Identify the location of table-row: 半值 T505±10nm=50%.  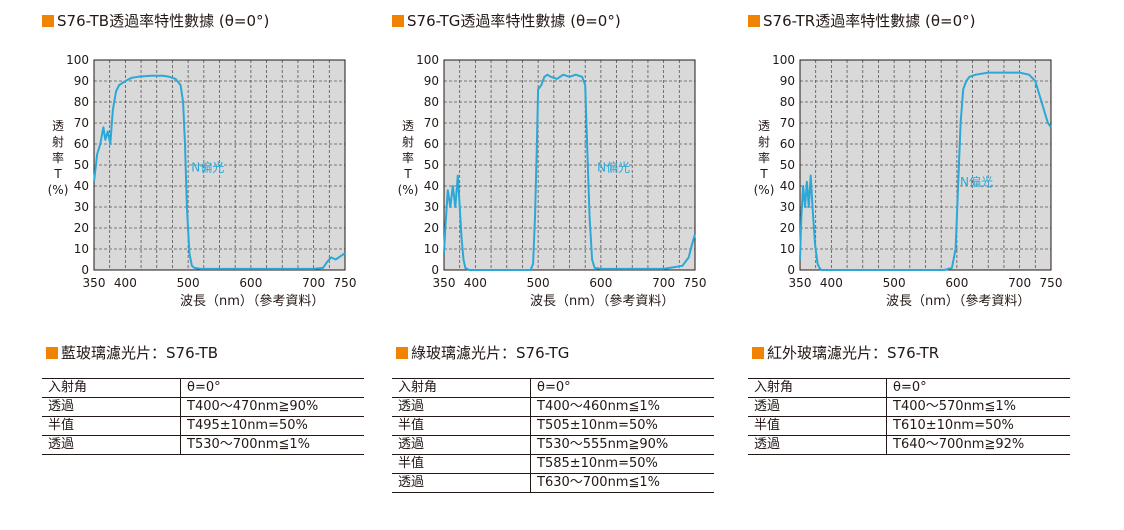
(553, 426).